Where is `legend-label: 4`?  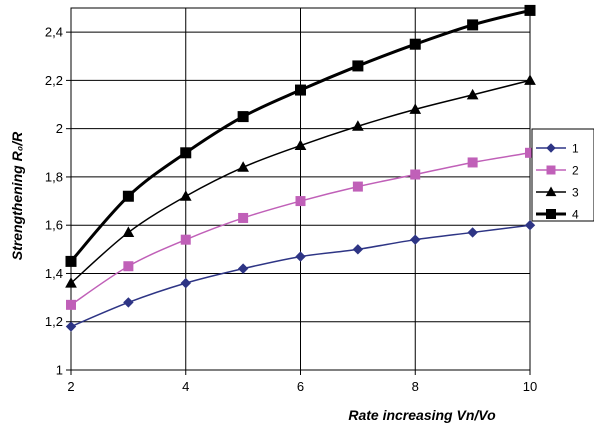
legend-label: 4 is located at coordinates (575, 215).